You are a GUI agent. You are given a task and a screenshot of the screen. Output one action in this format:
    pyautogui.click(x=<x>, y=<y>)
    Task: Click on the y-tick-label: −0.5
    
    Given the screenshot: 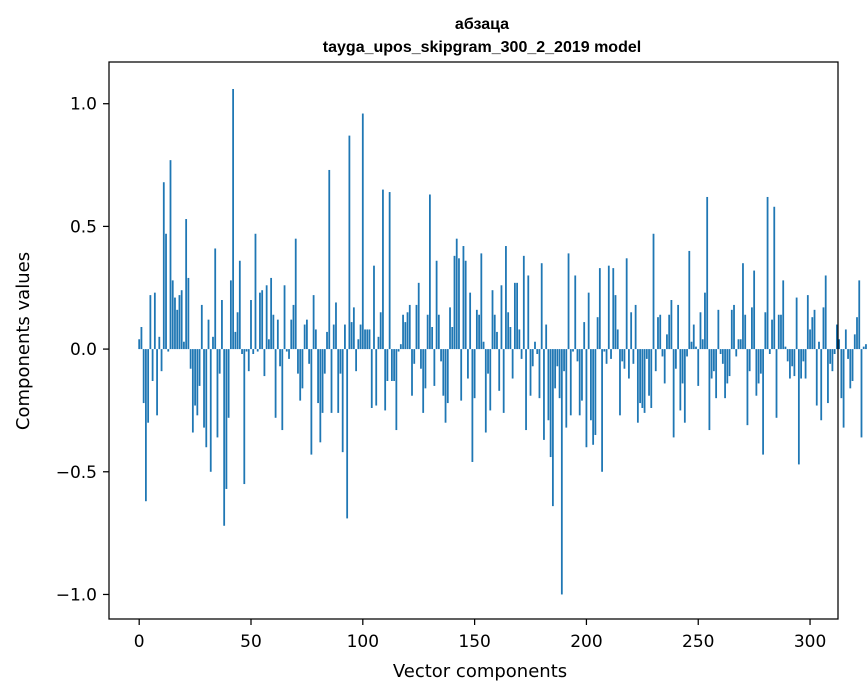 What is the action you would take?
    pyautogui.click(x=76, y=473)
    